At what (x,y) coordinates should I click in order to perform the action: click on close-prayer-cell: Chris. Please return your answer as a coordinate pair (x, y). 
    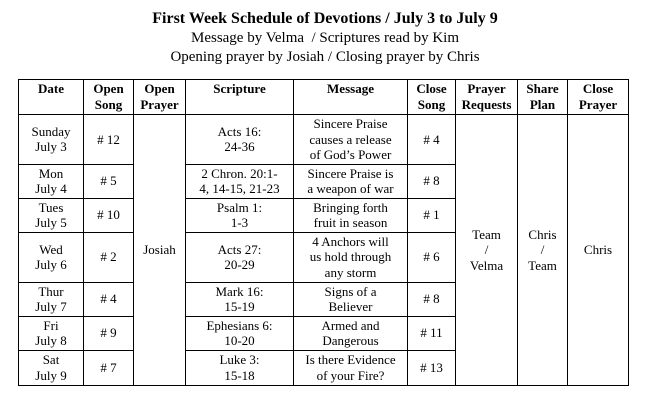
    Looking at the image, I should click on (598, 250).